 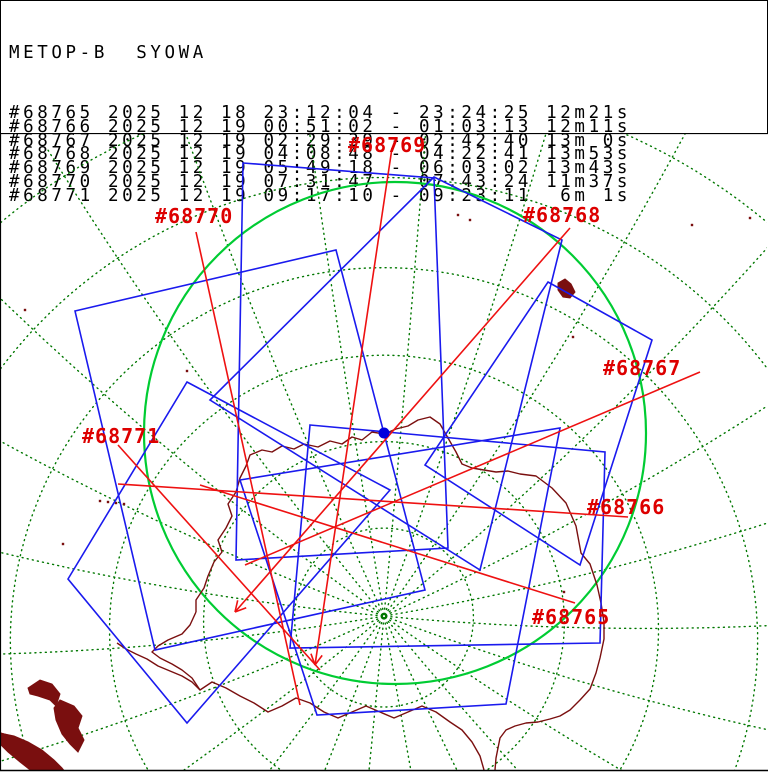 What do you see at coordinates (642, 368) in the screenshot?
I see `pass-label-68767: #68767` at bounding box center [642, 368].